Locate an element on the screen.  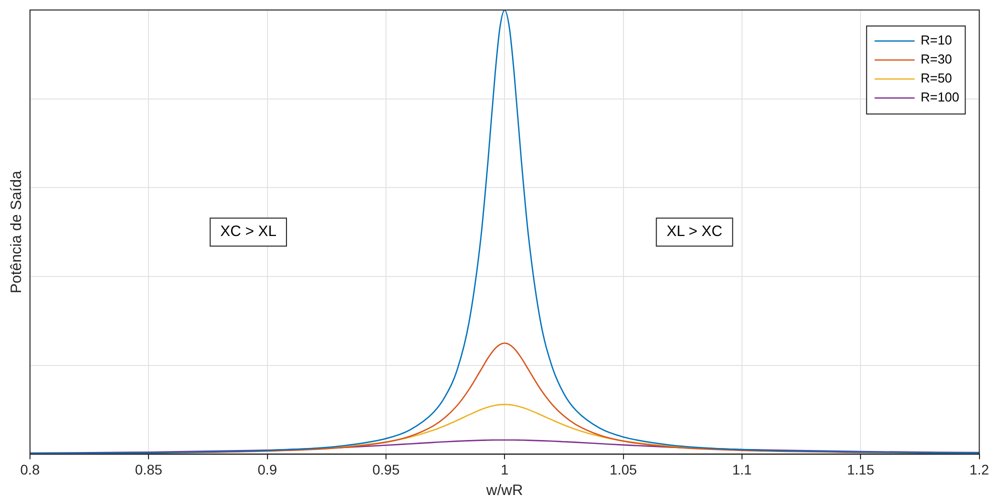
x-axis-title: w/wR is located at coordinates (504, 491).